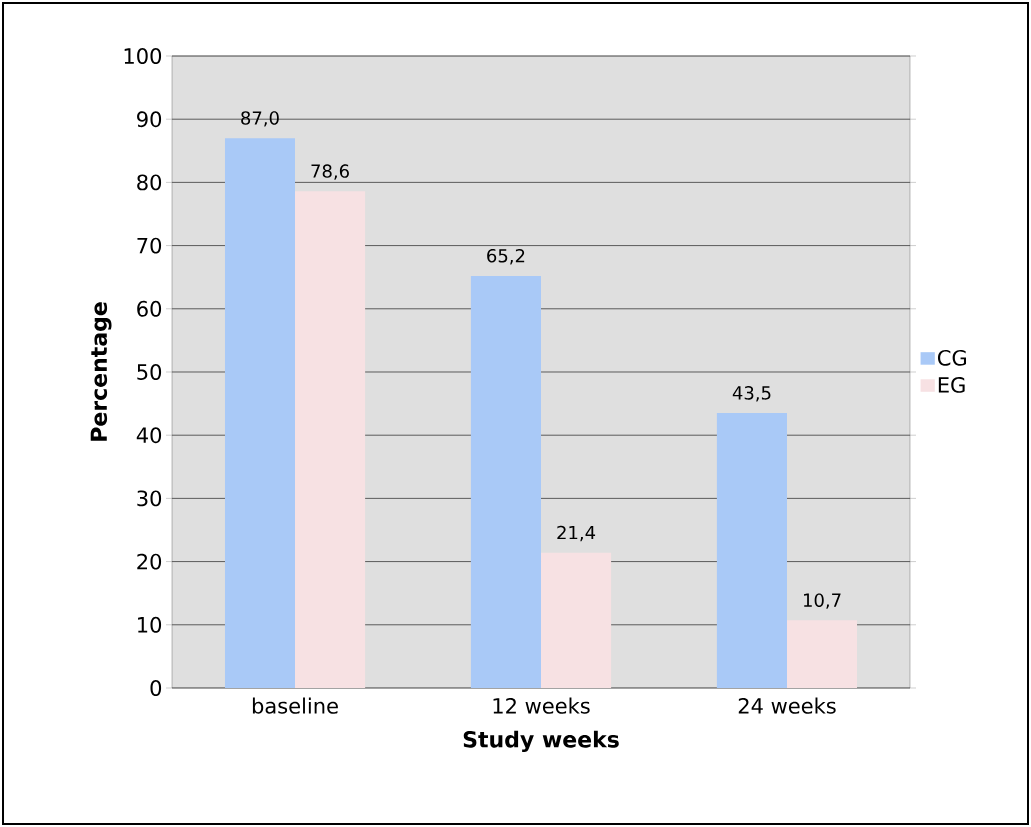  I want to click on y-tick-label: 20, so click(149, 561).